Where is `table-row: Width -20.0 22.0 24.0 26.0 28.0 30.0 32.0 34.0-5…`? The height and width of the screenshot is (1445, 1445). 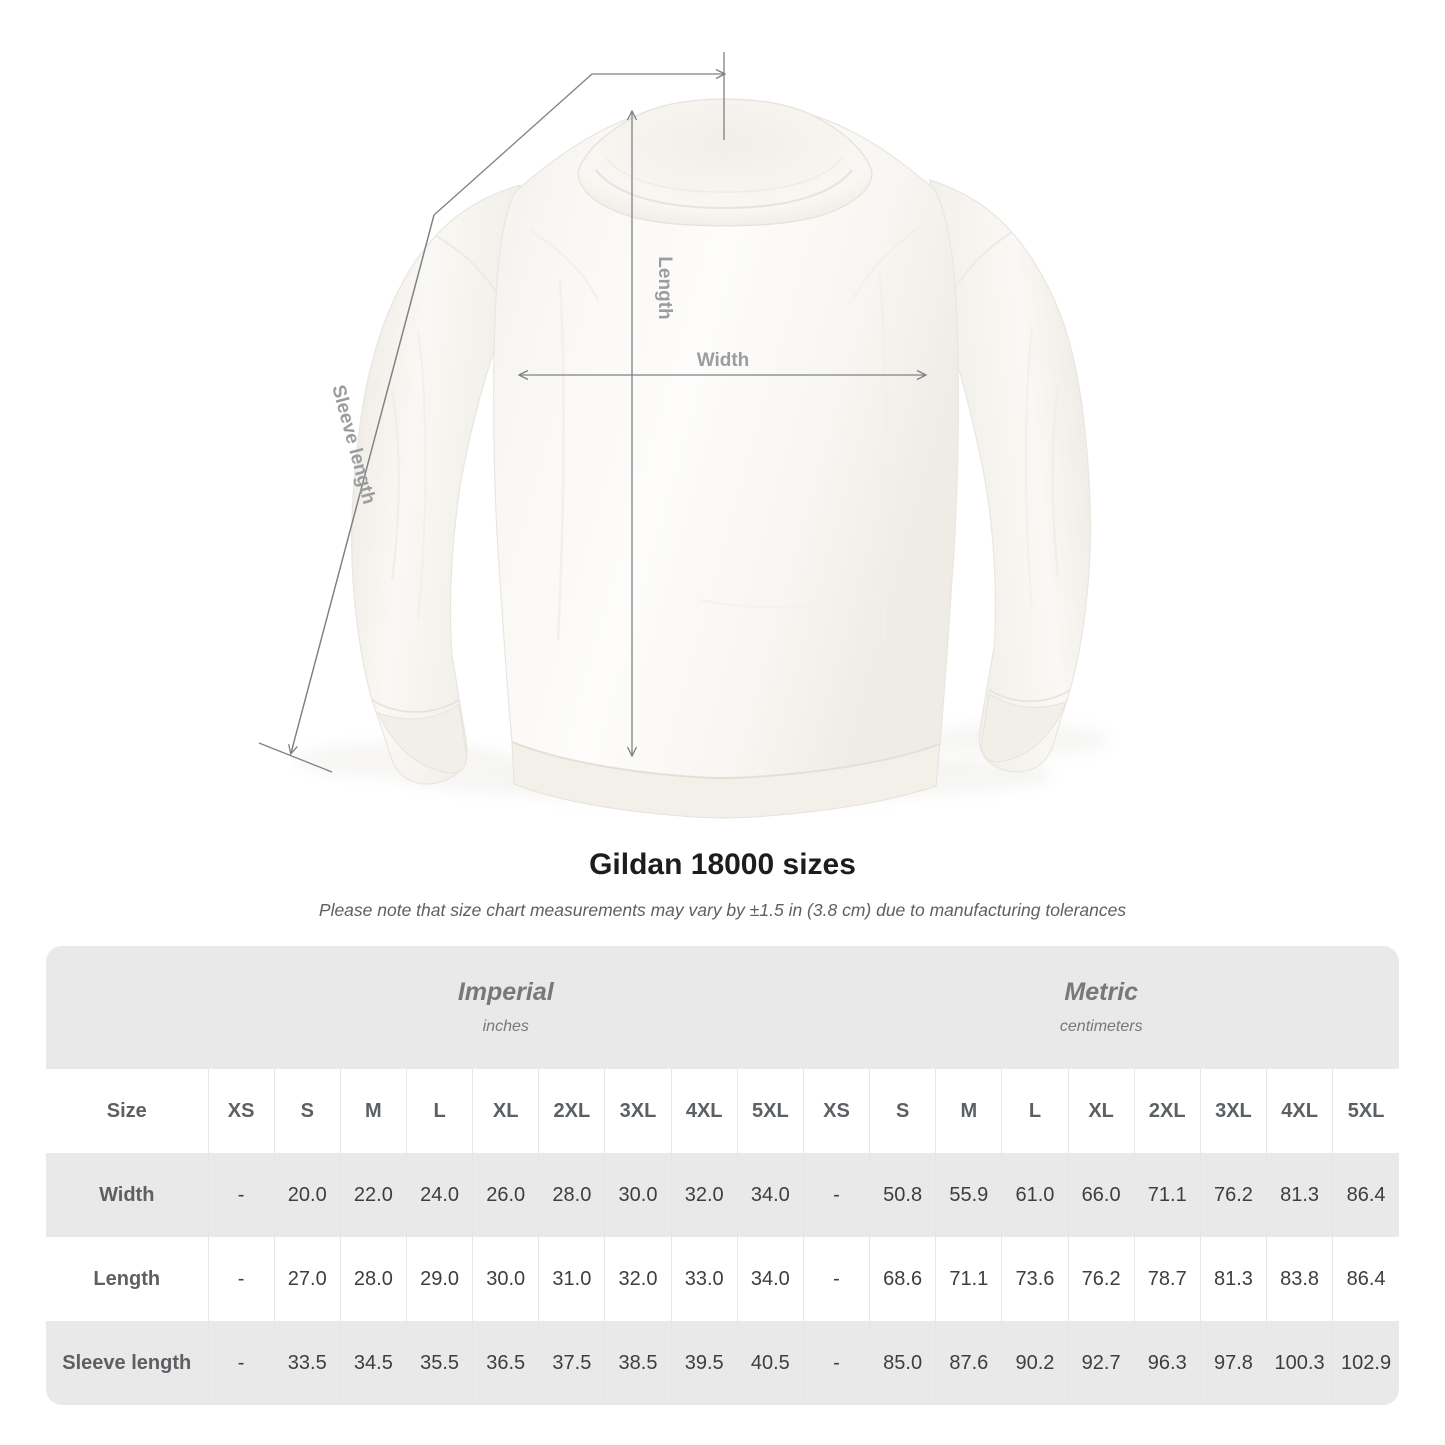
table-row: Width -20.0 22.0 24.0 26.0 28.0 30.0 32.0 34.0-5… is located at coordinates (722, 1195).